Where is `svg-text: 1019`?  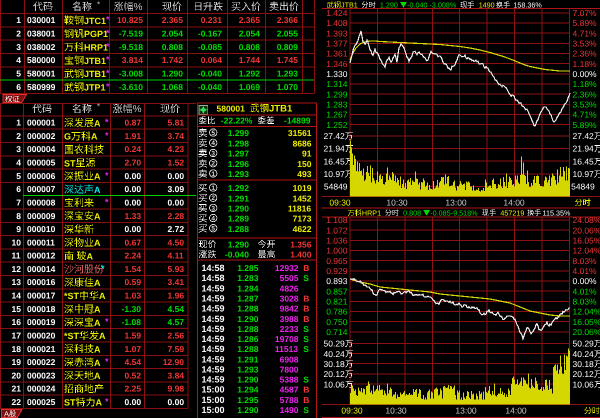 svg-text: 1019 is located at coordinates (302, 188).